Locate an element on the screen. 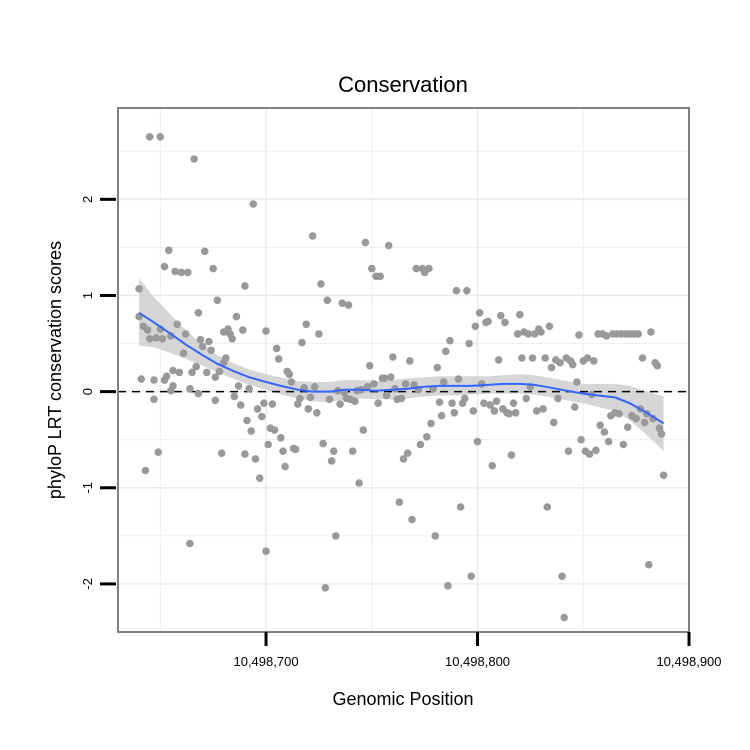 The height and width of the screenshot is (750, 750). y-axis-title: phyloP LRT conservation scores is located at coordinates (55, 370).